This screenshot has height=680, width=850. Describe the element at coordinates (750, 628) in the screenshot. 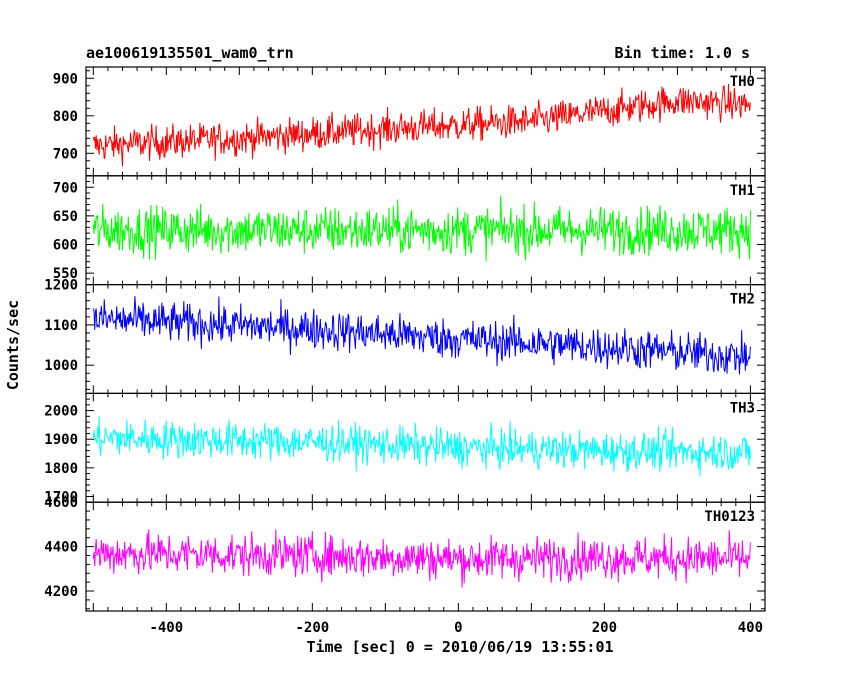

I see `x-tick-label: 400` at that location.